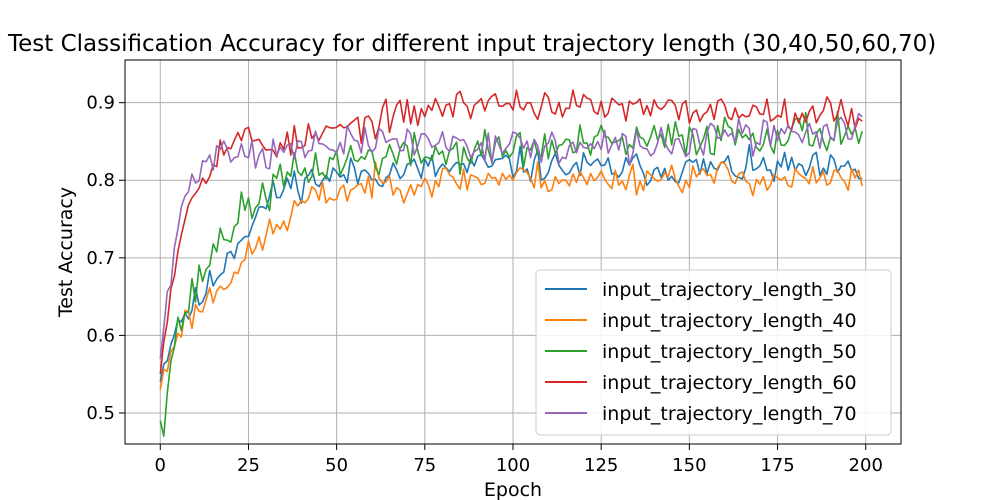 The image size is (1000, 500). What do you see at coordinates (777, 465) in the screenshot?
I see `x-tick-label: 175` at bounding box center [777, 465].